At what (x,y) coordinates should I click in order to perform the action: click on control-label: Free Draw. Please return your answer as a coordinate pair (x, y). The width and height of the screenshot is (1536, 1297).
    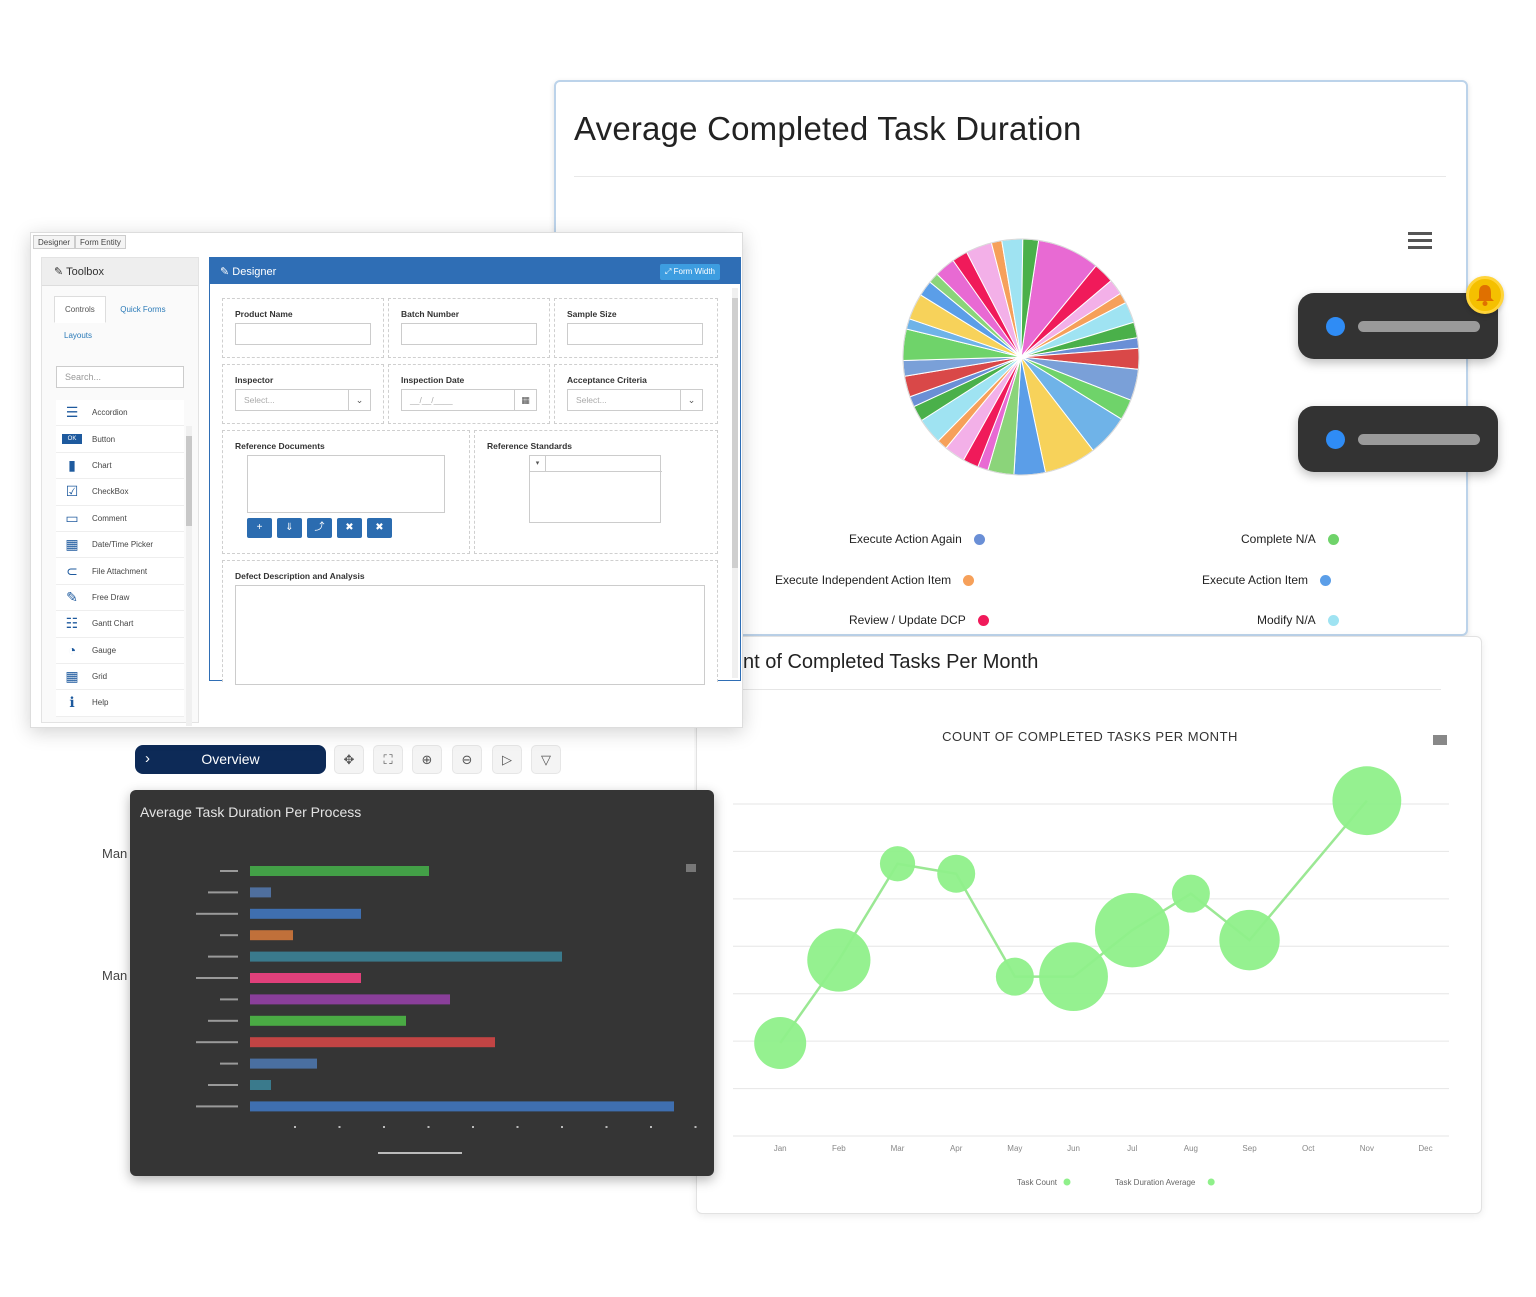
    Looking at the image, I should click on (111, 597).